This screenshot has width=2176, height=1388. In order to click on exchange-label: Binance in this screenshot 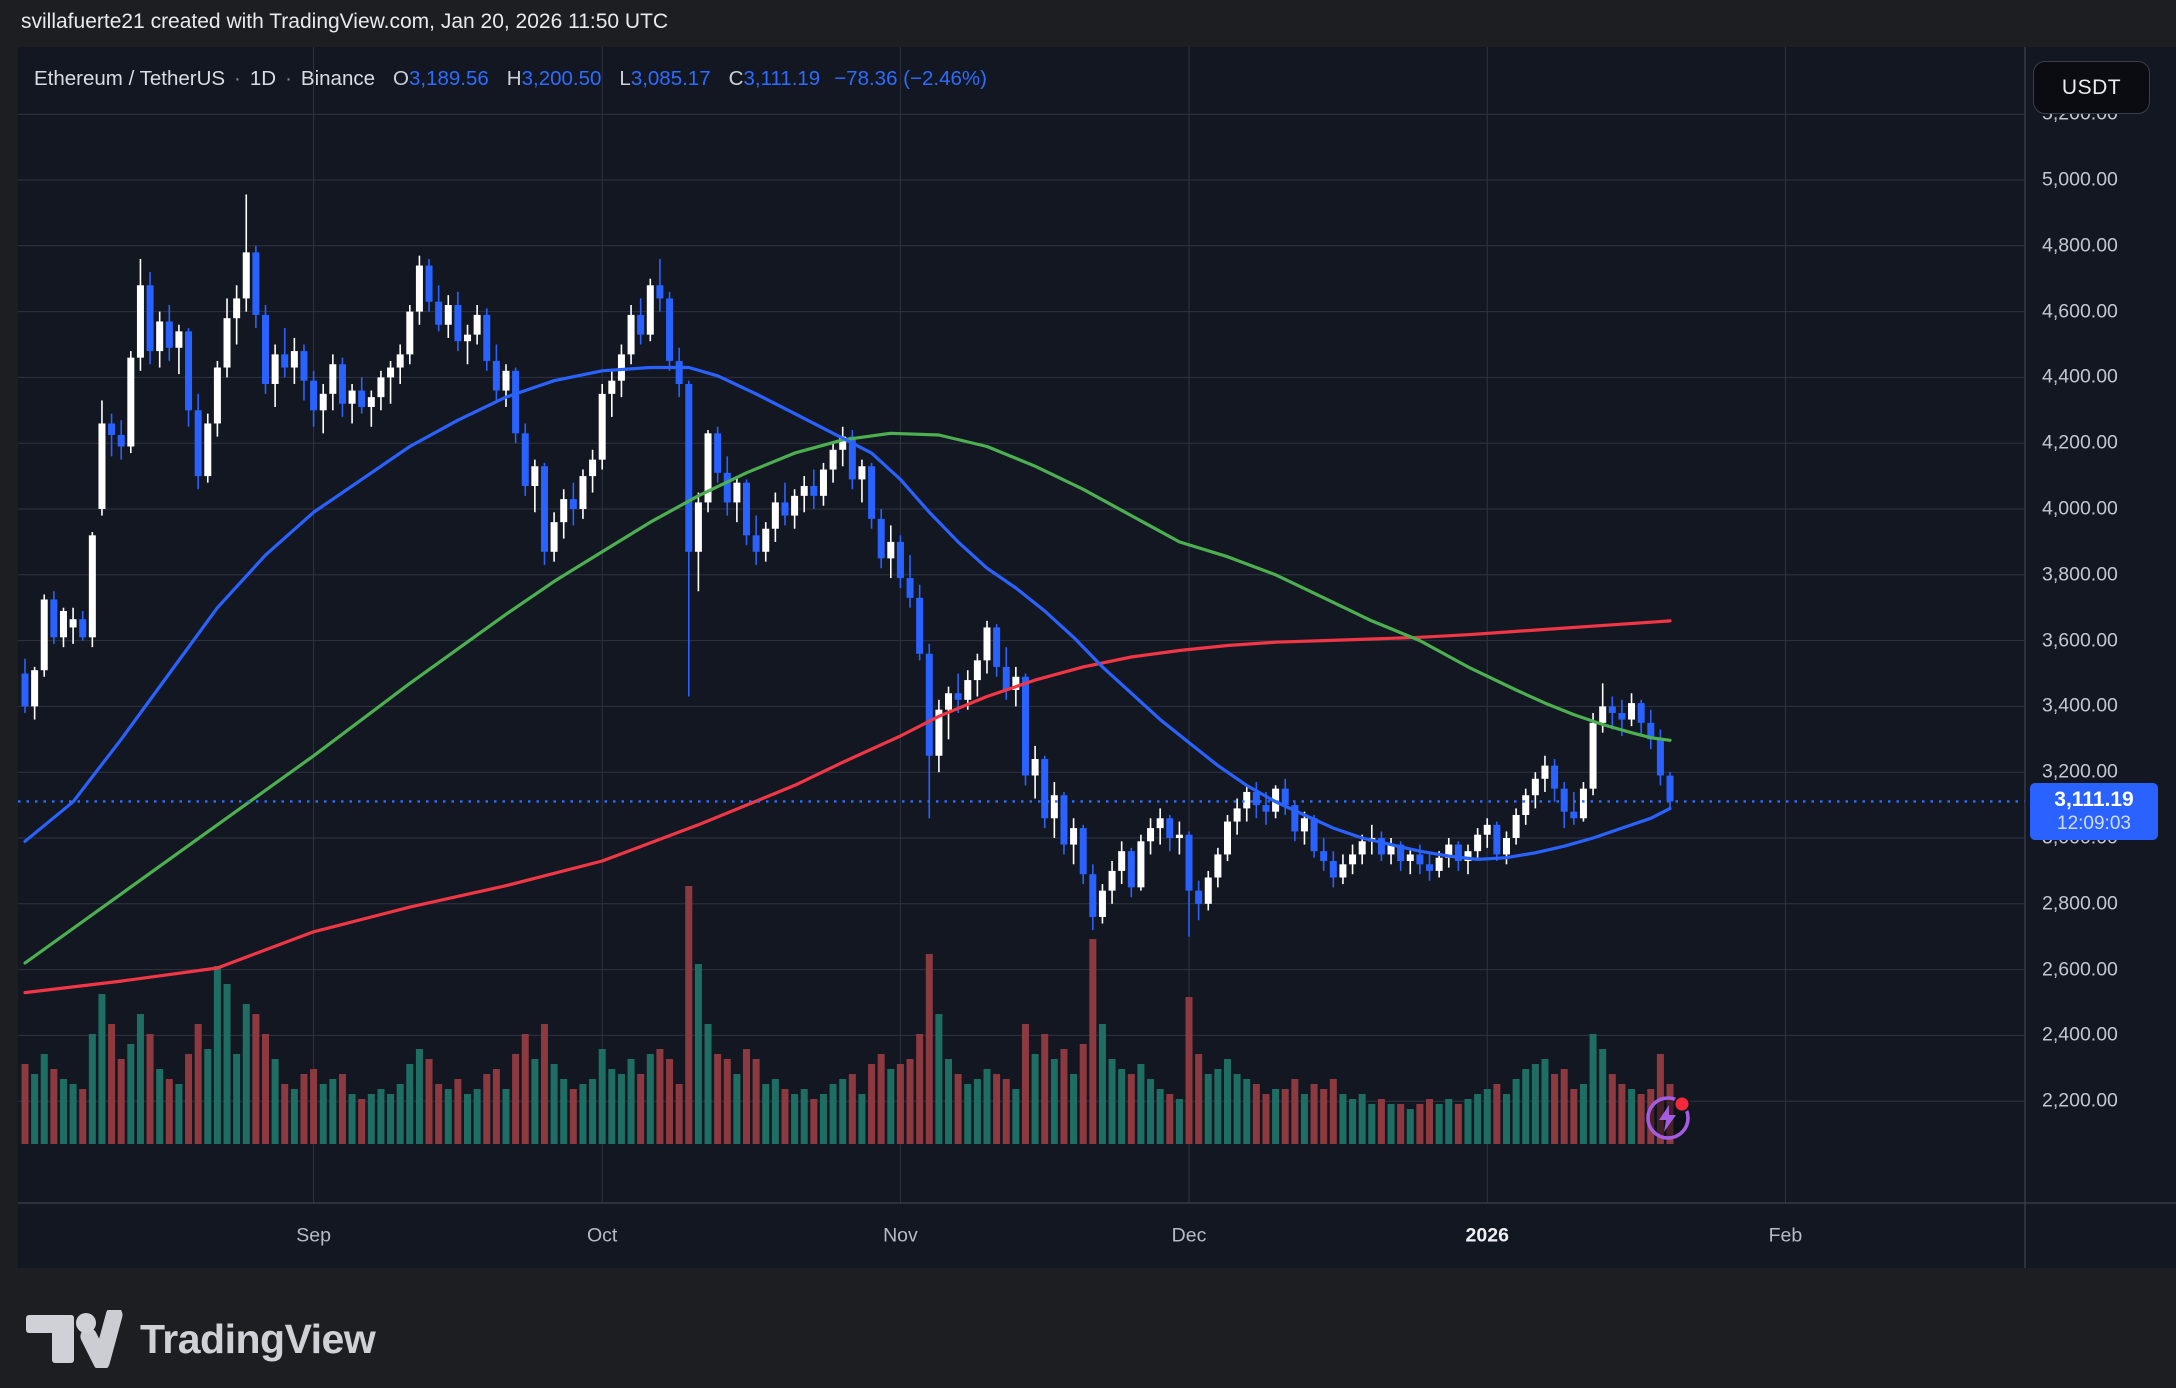, I will do `click(338, 78)`.